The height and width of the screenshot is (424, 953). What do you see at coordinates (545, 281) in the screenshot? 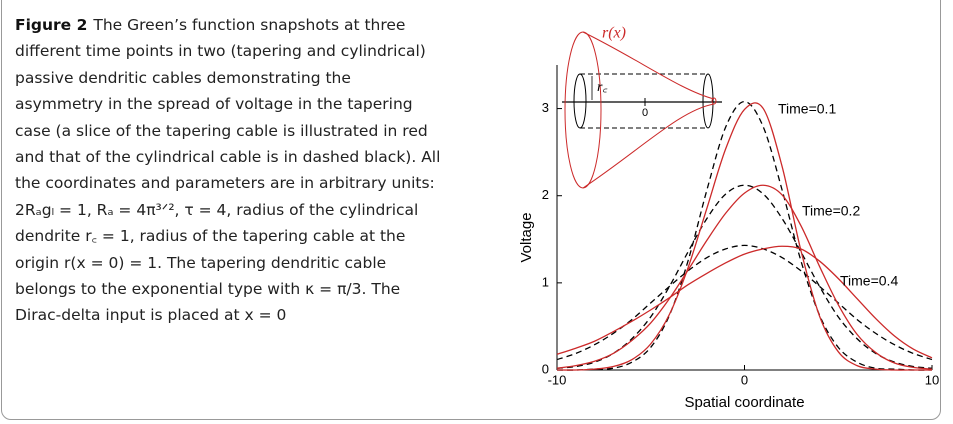
I see `y-tick-label: 1` at bounding box center [545, 281].